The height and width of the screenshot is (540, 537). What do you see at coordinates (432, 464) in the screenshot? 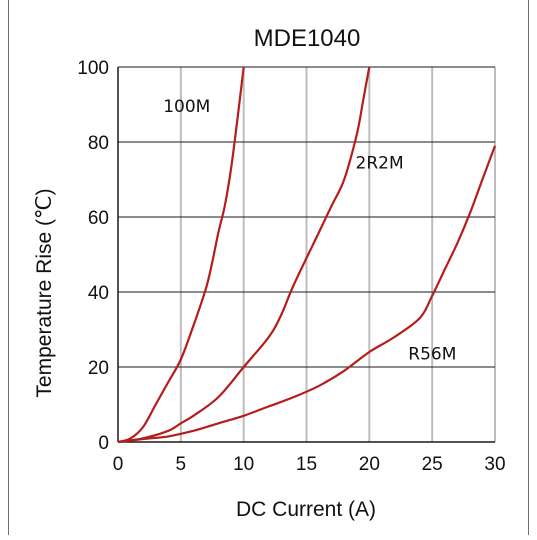
I see `x-tick-label: 25` at bounding box center [432, 464].